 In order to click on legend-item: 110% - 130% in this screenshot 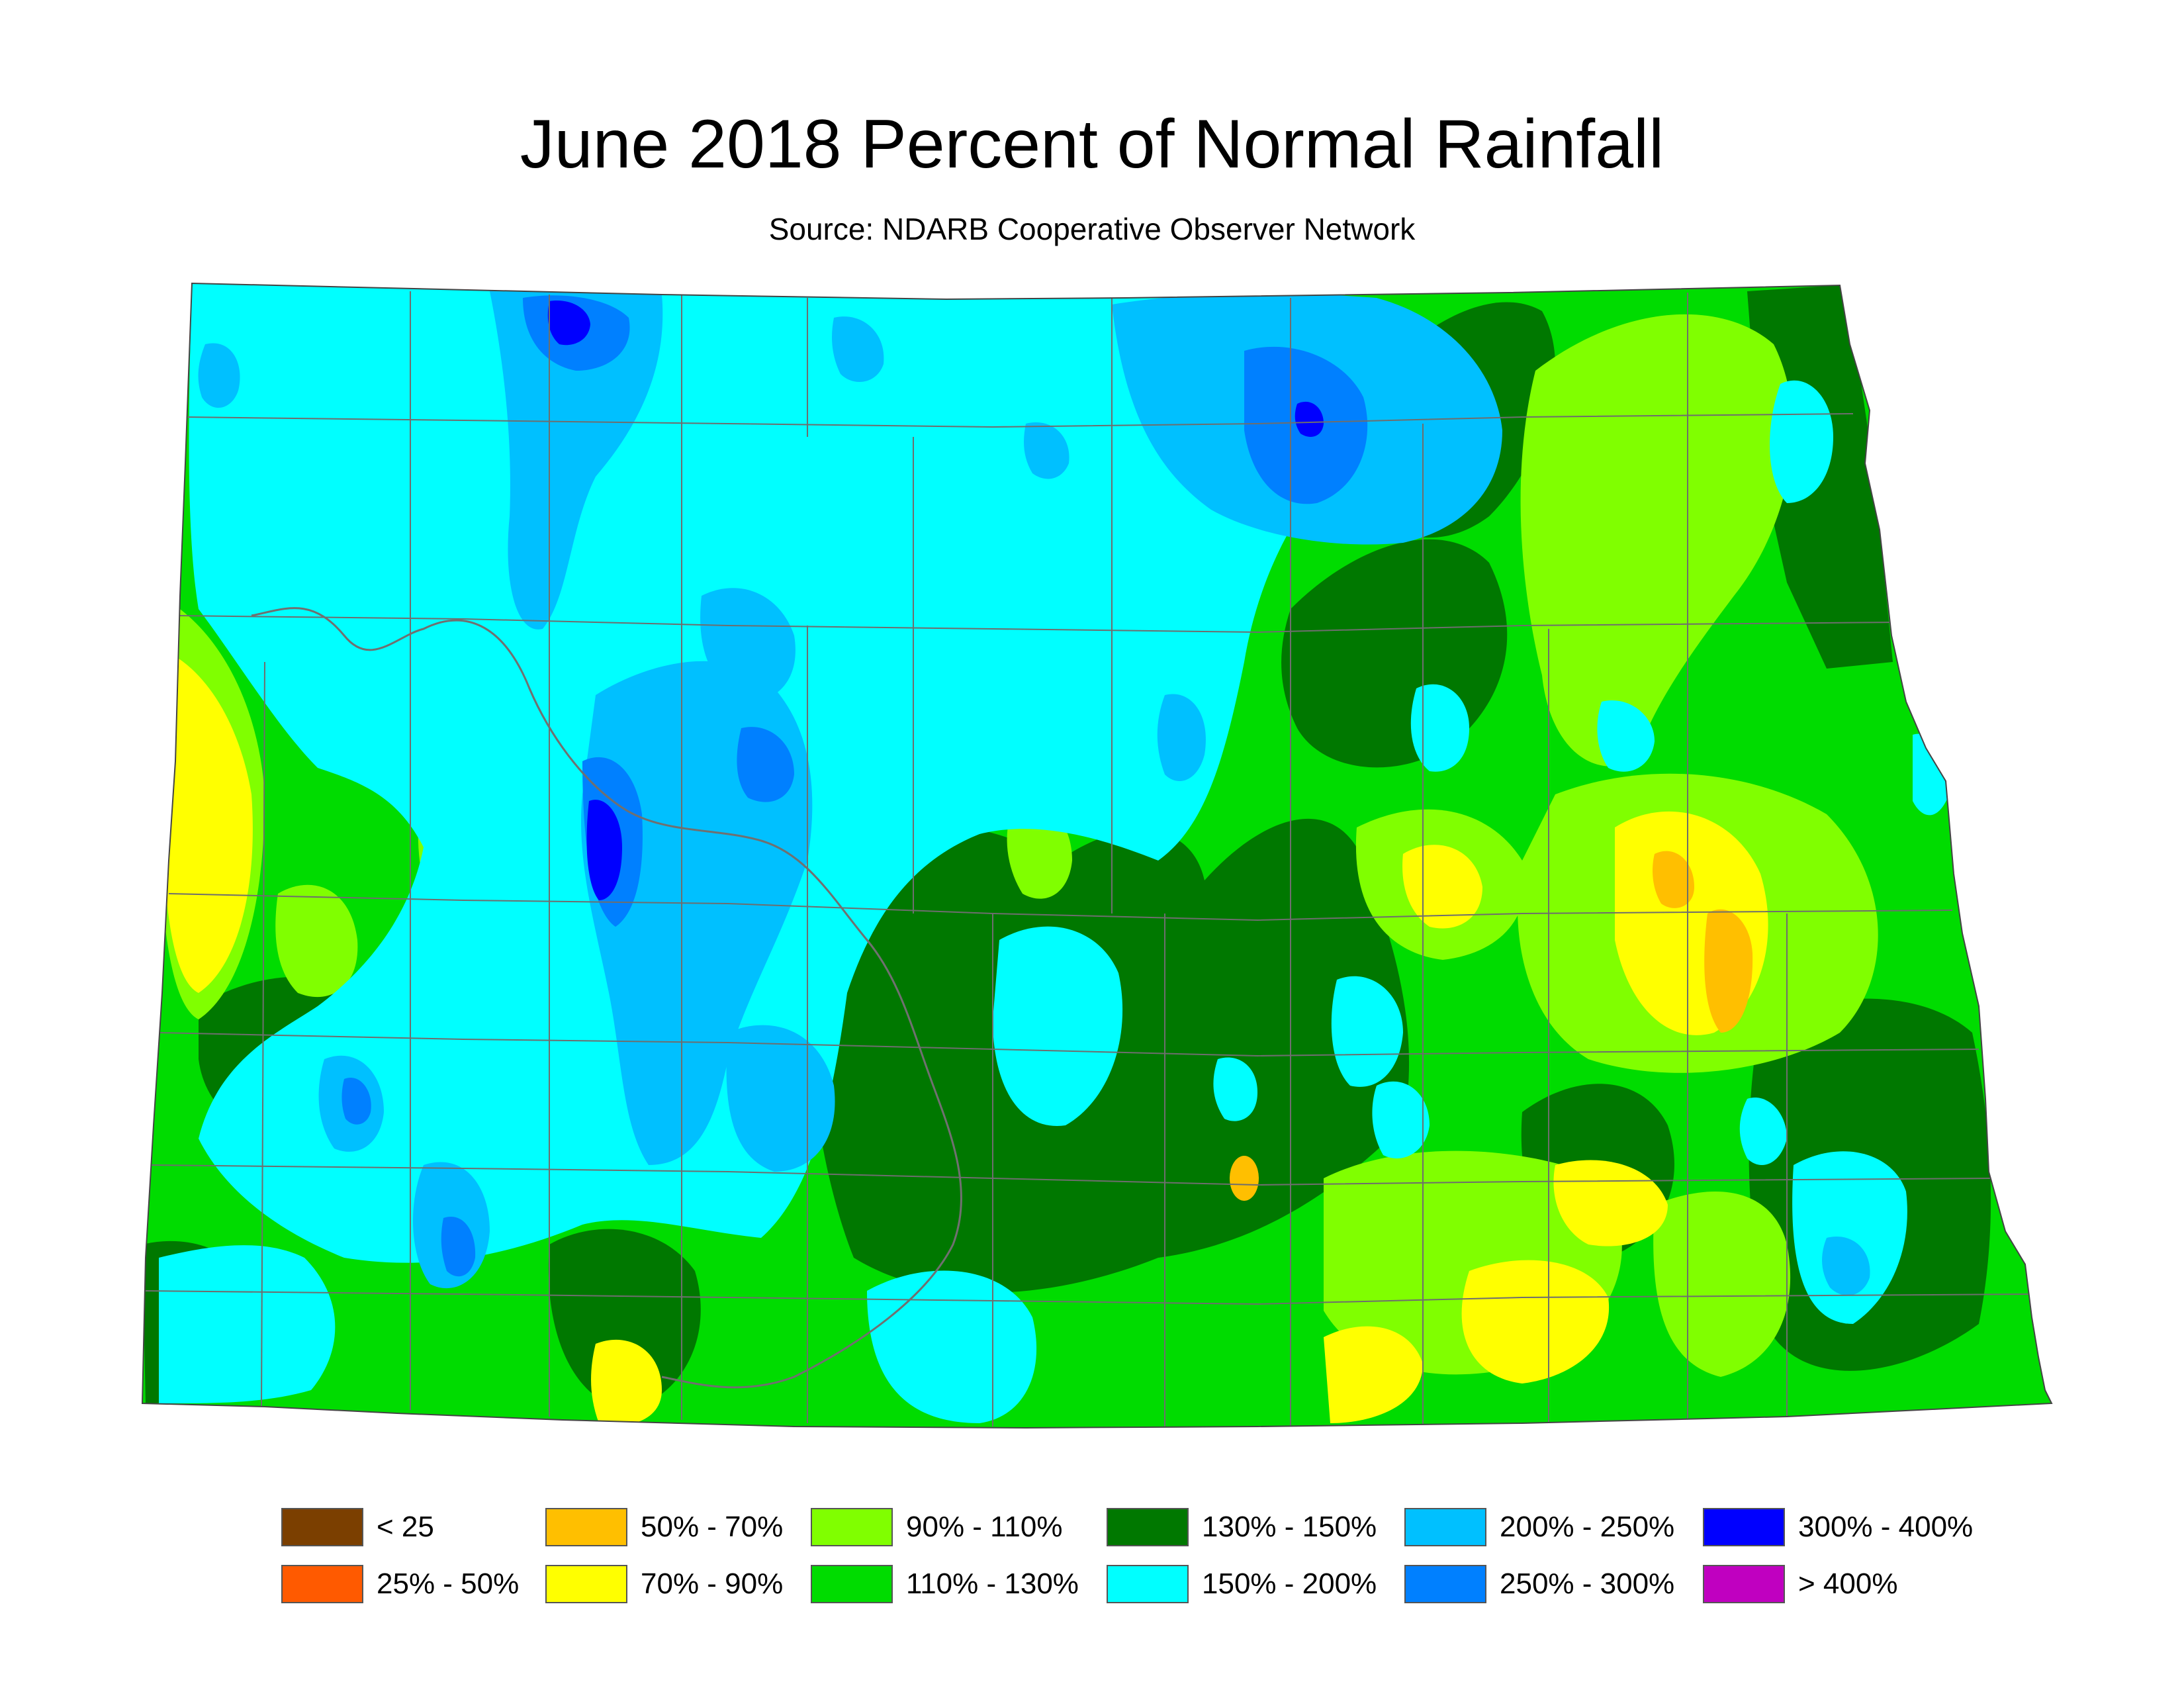, I will do `click(945, 1584)`.